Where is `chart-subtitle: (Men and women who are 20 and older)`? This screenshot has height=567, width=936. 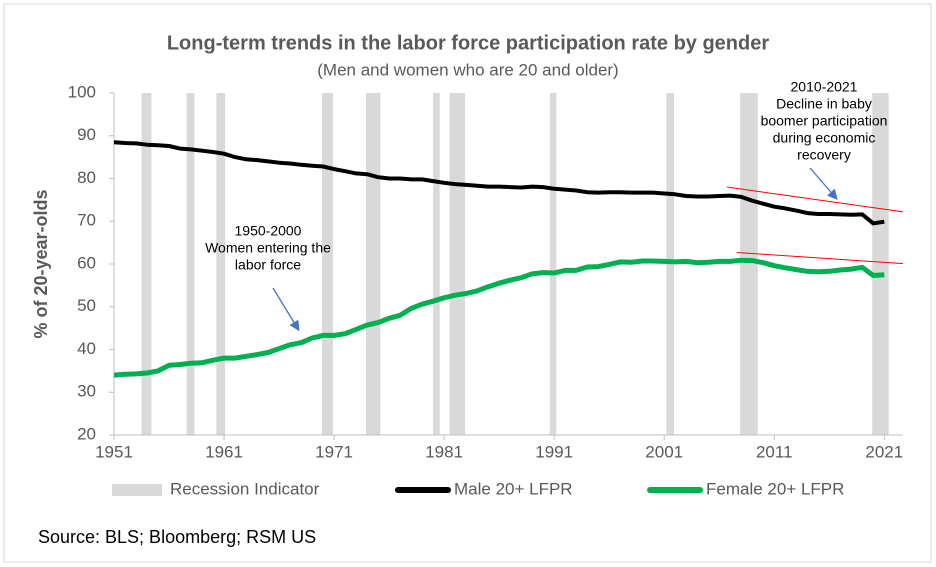 chart-subtitle: (Men and women who are 20 and older) is located at coordinates (467, 69).